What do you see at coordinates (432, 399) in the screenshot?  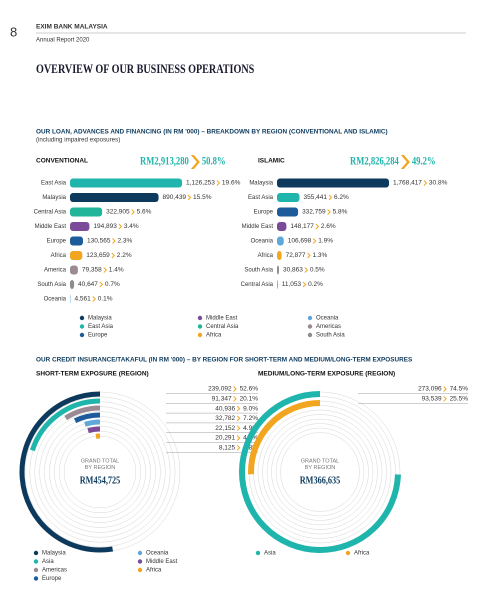 I see `value-label: 93,539` at bounding box center [432, 399].